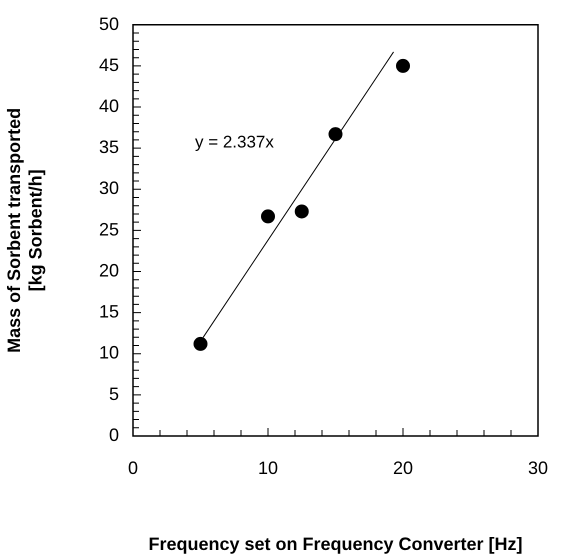  I want to click on y-tick-label: 45, so click(108, 64).